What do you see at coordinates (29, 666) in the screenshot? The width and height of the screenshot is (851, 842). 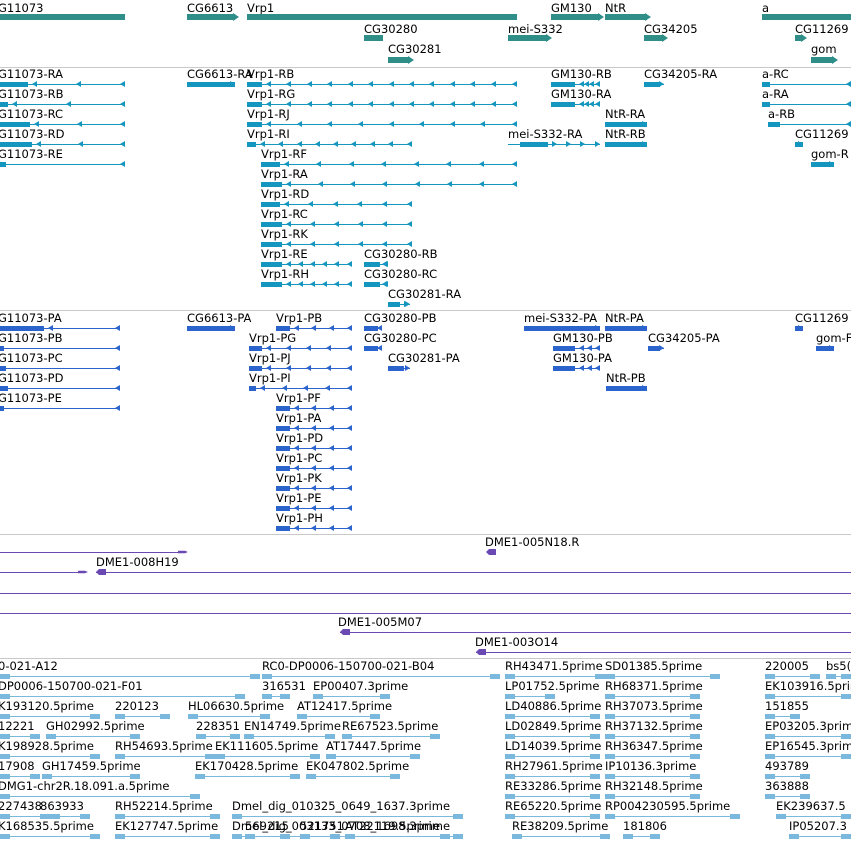 I see `feature-label: 0-021-A12` at bounding box center [29, 666].